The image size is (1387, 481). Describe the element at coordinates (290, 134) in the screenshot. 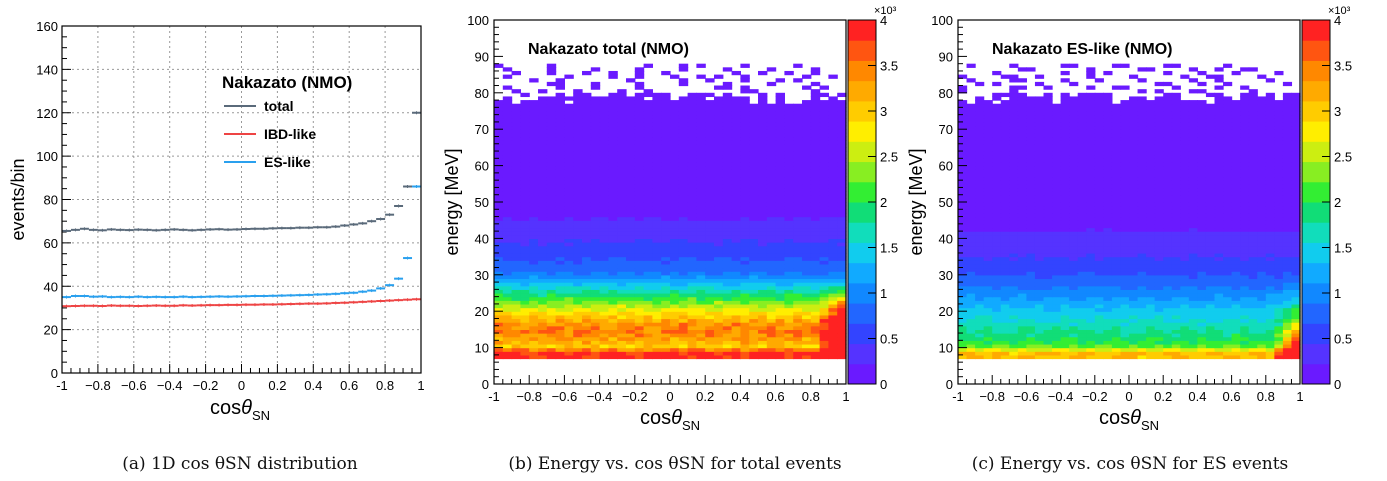

I see `legend-label: IBD-like` at that location.